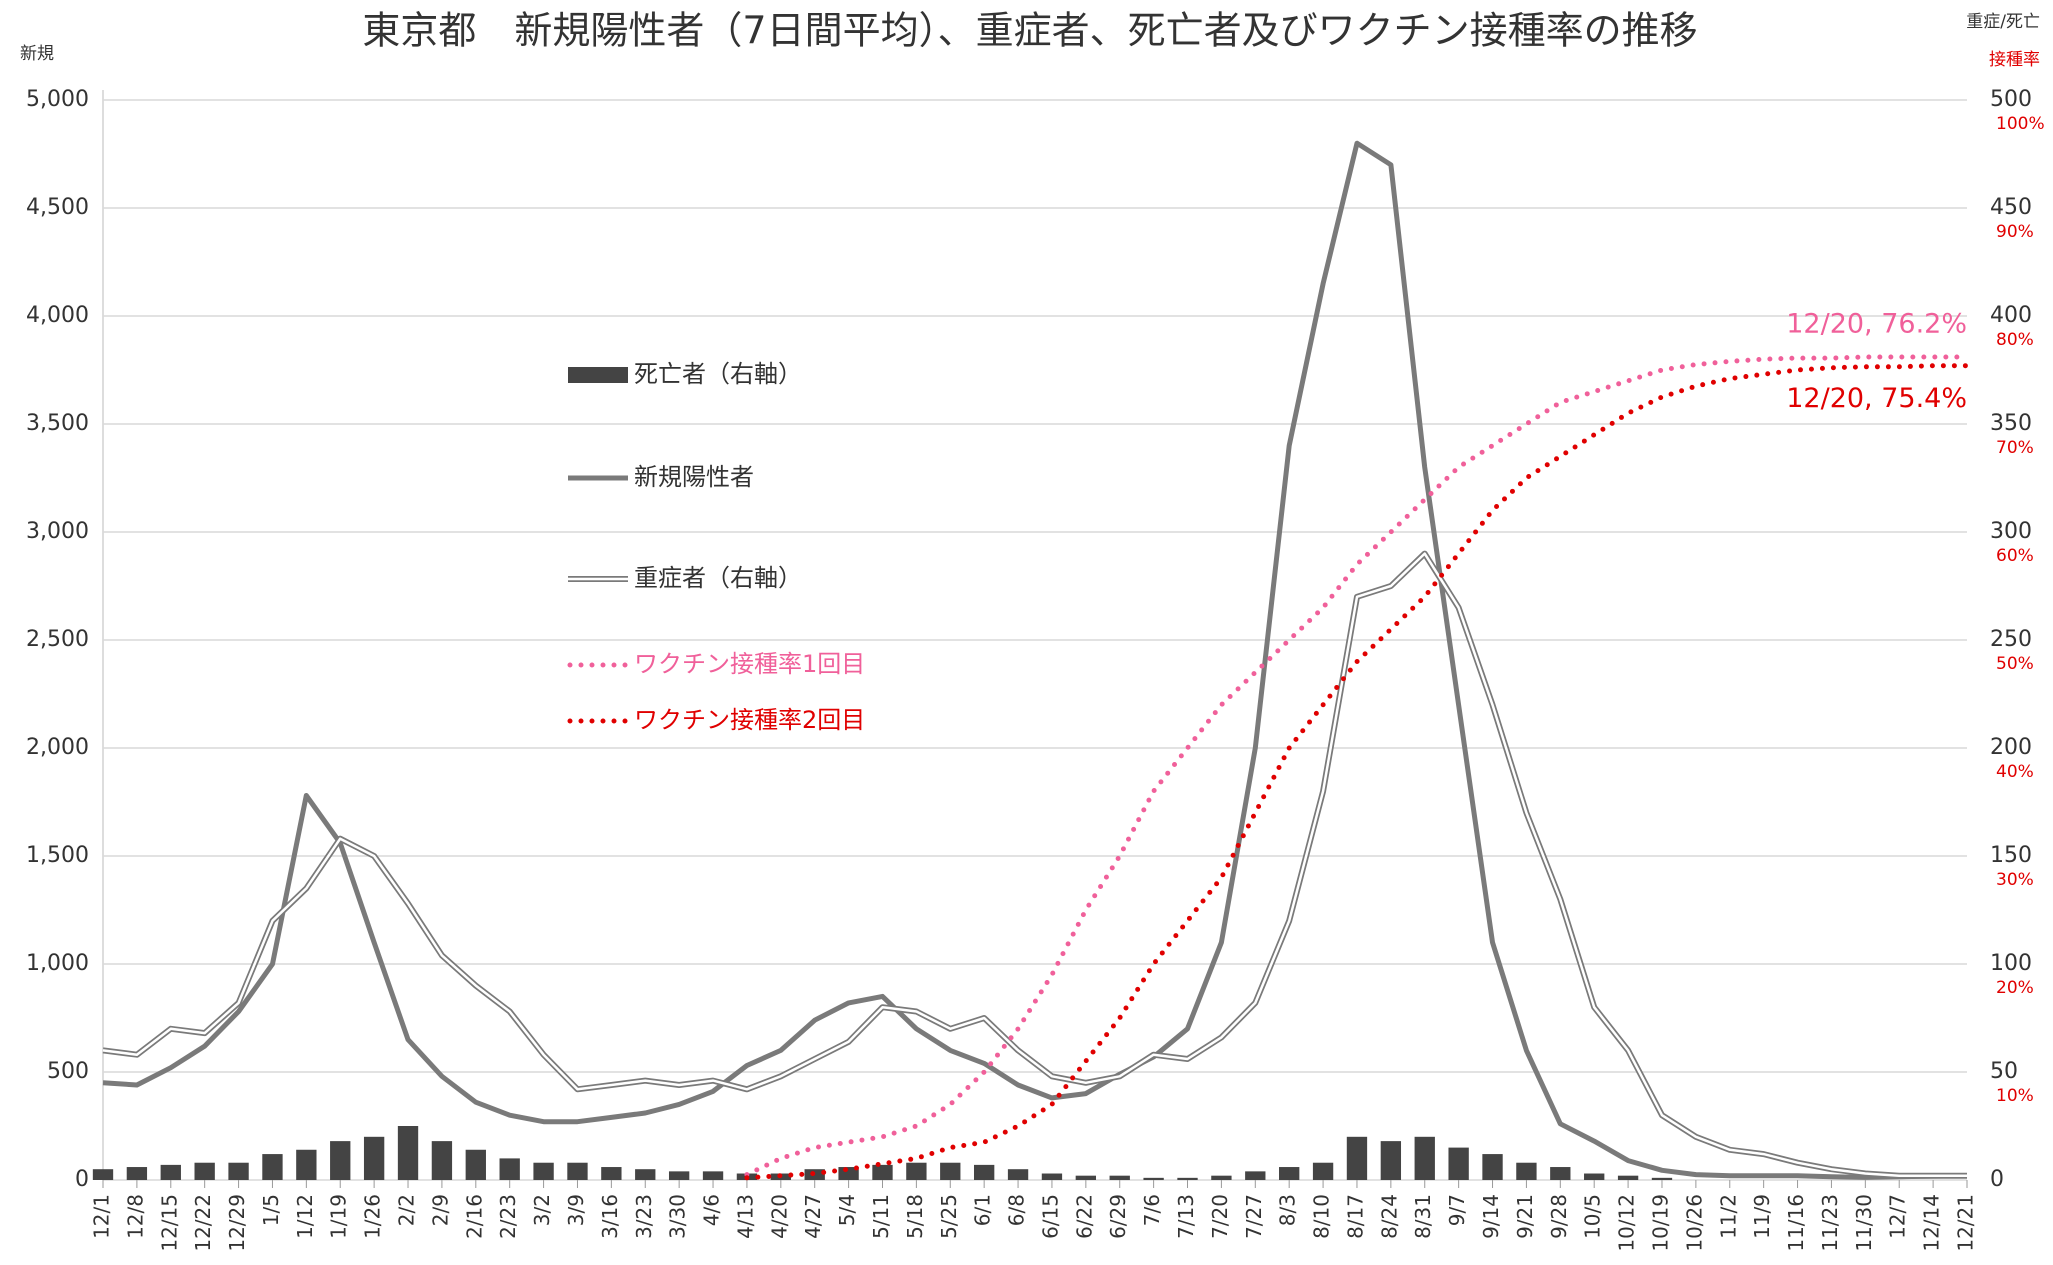  I want to click on y2-tick-label: 300, so click(2011, 531).